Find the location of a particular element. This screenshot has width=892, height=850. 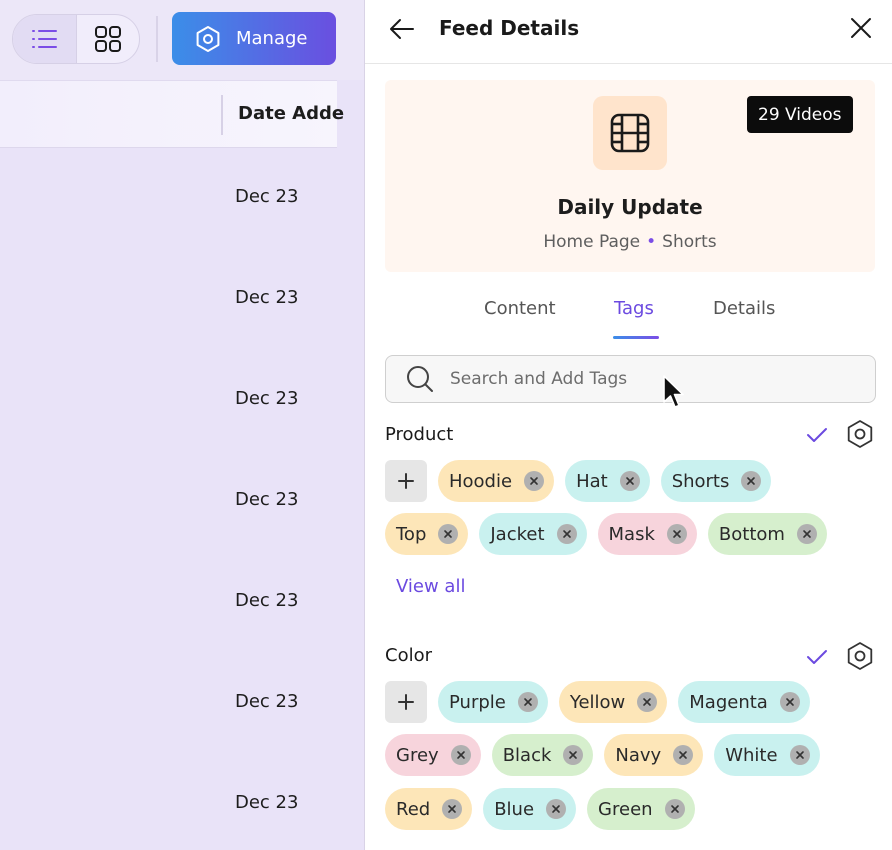

plus-icon is located at coordinates (406, 481).